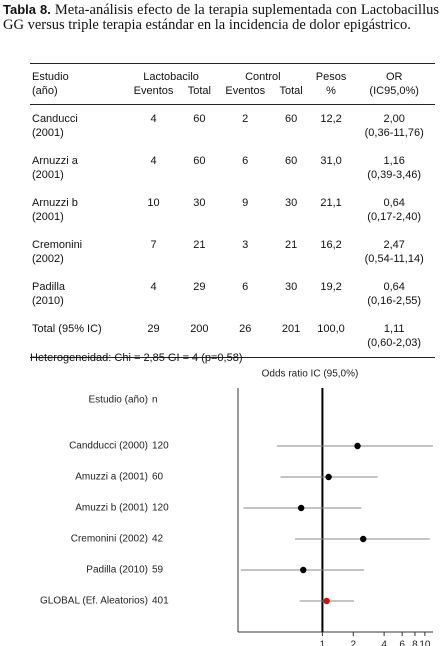 The image size is (443, 646). Describe the element at coordinates (331, 77) in the screenshot. I see `group-header-cell: Pesos` at that location.